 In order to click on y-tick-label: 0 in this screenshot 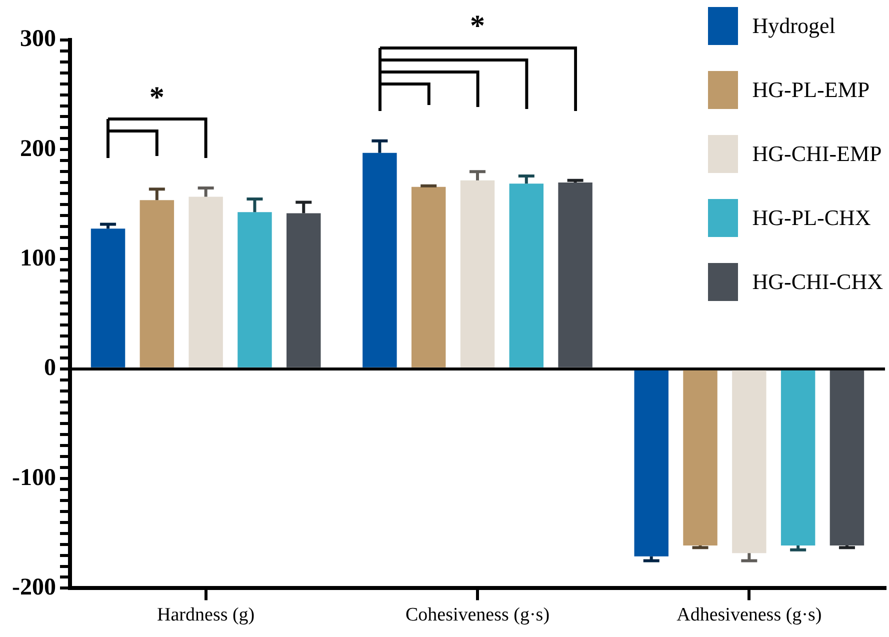, I will do `click(50, 368)`.